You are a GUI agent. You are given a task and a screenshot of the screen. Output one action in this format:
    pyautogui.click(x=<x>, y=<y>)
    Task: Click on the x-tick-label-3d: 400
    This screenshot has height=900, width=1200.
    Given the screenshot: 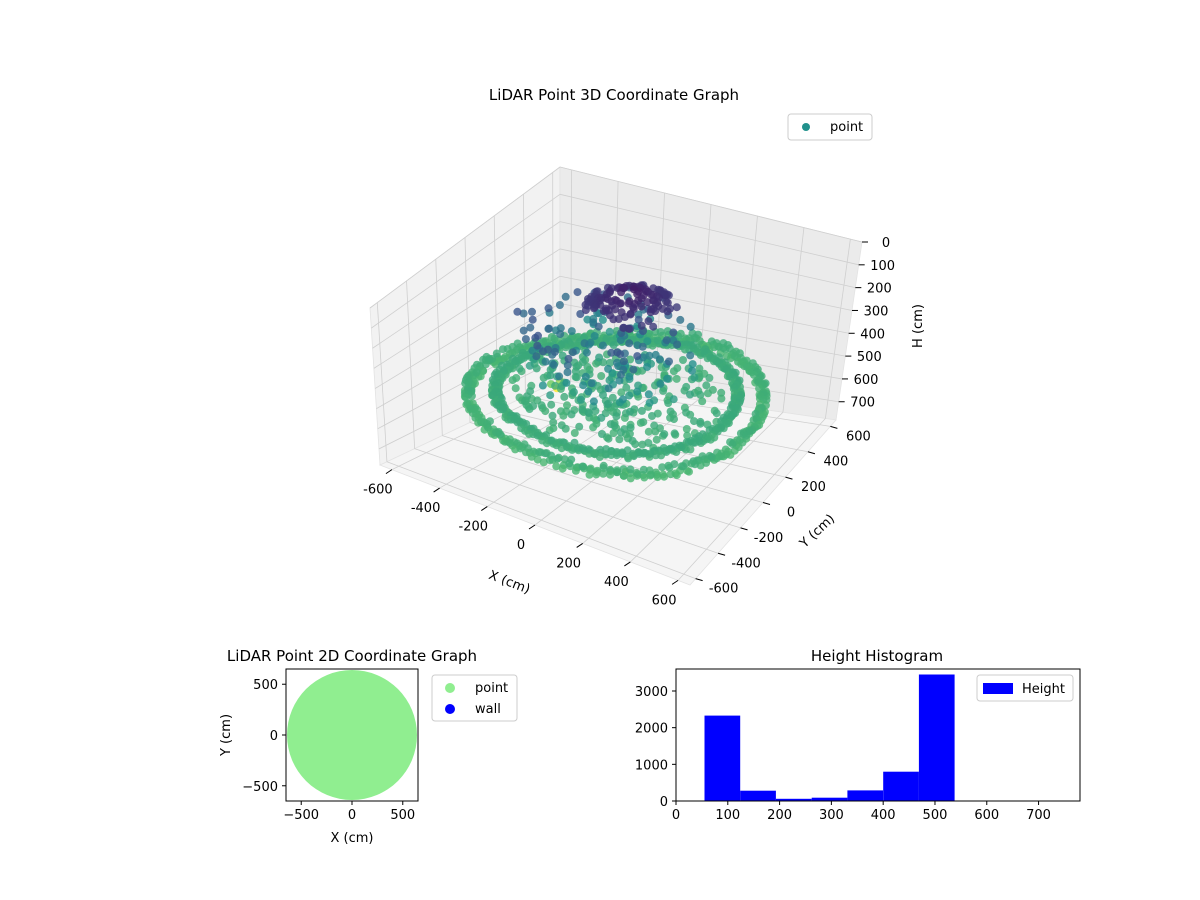 What is the action you would take?
    pyautogui.click(x=616, y=582)
    